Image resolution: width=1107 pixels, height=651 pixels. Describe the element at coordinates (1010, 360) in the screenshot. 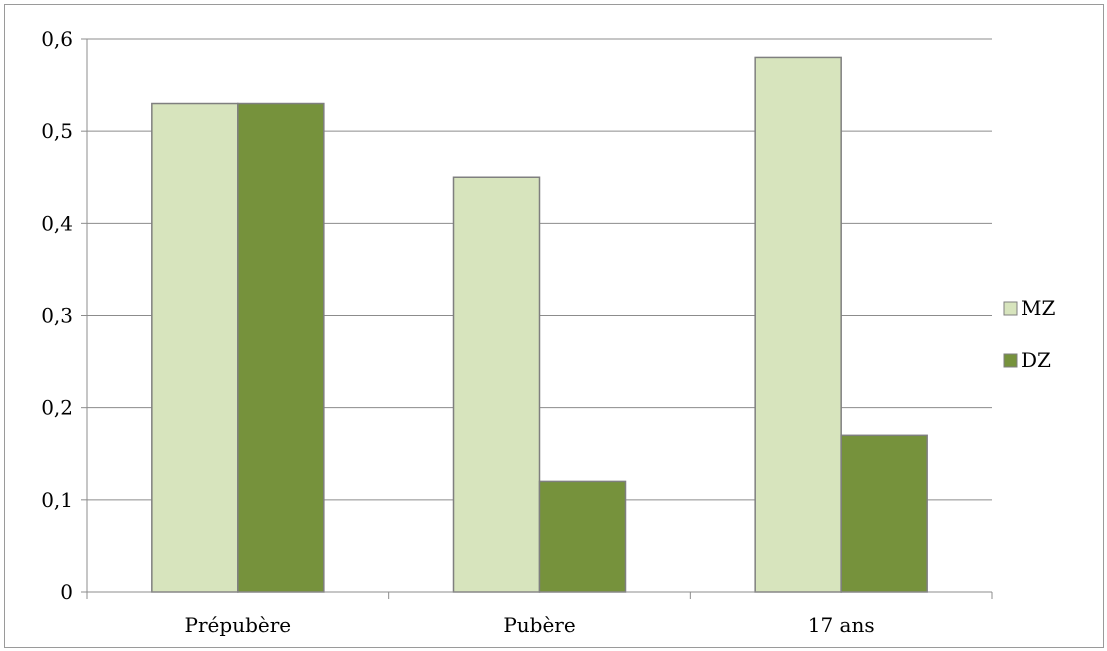

I see `legend-swatch-dz` at that location.